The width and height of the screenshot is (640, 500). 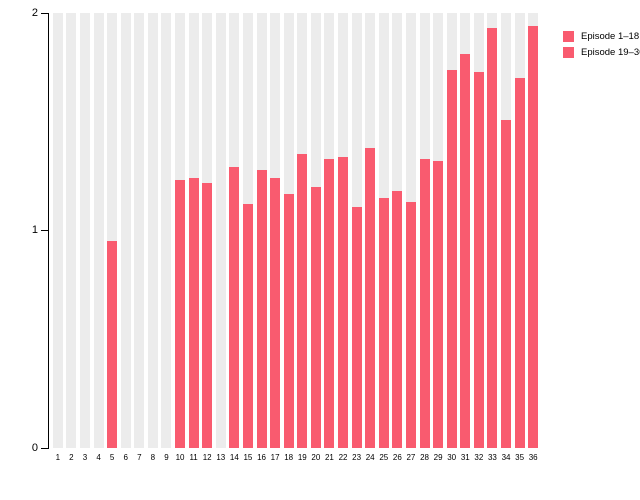 I want to click on bar-slot: 11, so click(x=194, y=237).